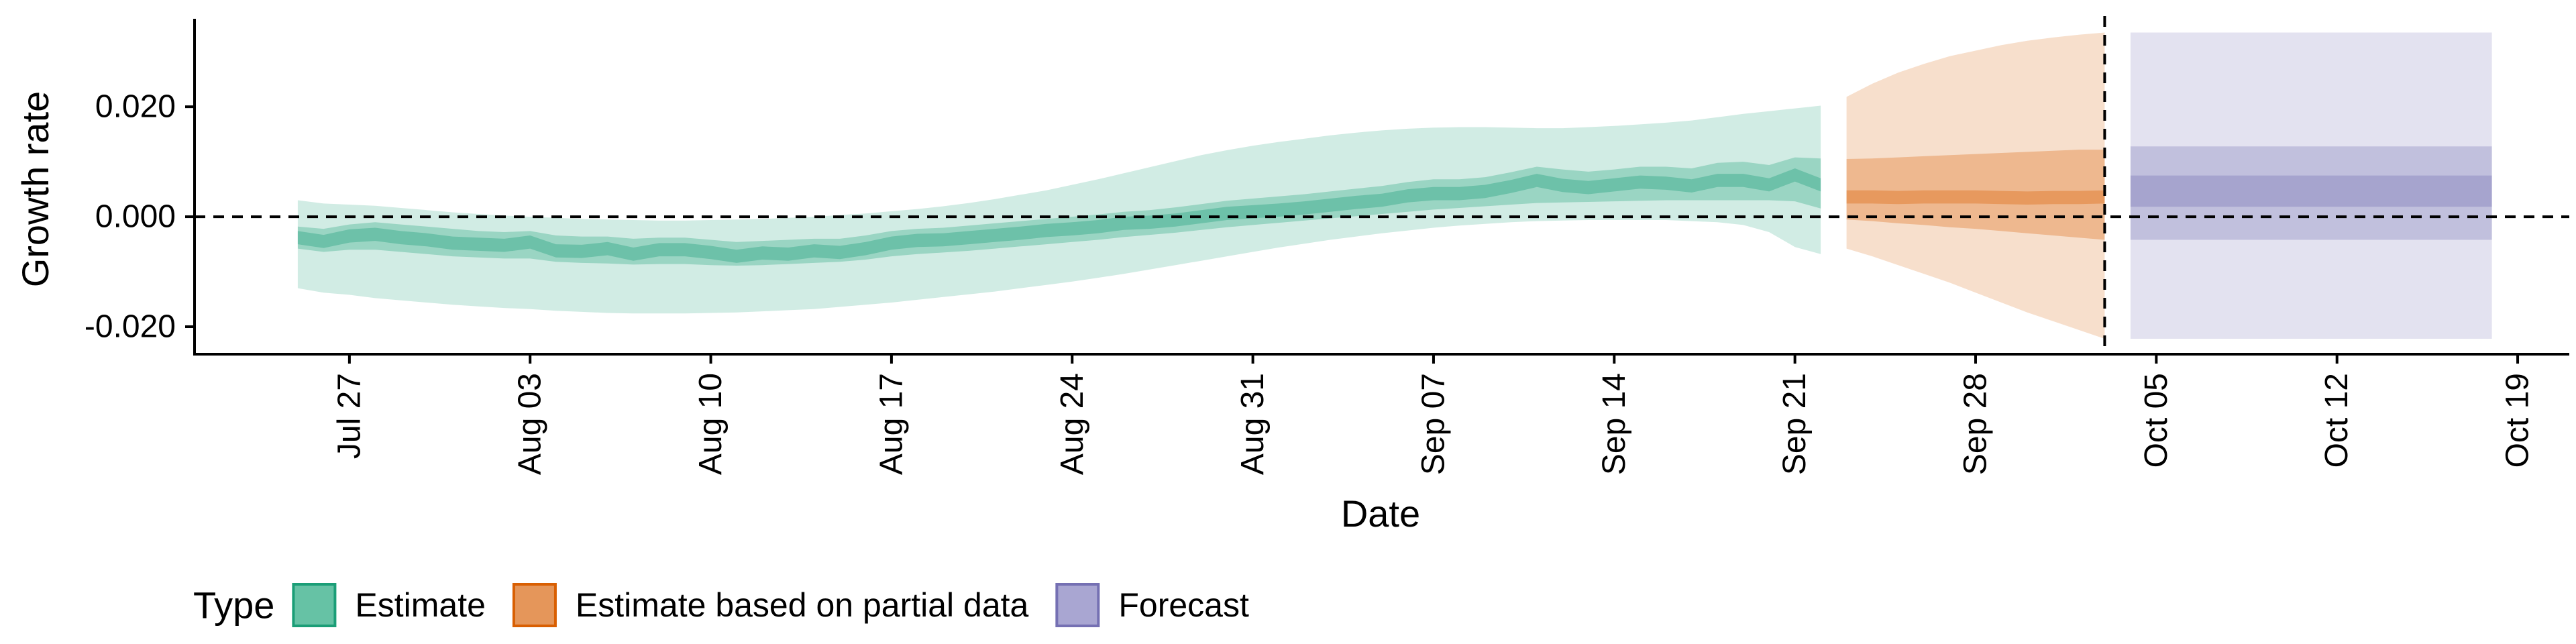 This screenshot has width=2576, height=644. Describe the element at coordinates (35, 189) in the screenshot. I see `y-axis-title: Growth rate` at that location.